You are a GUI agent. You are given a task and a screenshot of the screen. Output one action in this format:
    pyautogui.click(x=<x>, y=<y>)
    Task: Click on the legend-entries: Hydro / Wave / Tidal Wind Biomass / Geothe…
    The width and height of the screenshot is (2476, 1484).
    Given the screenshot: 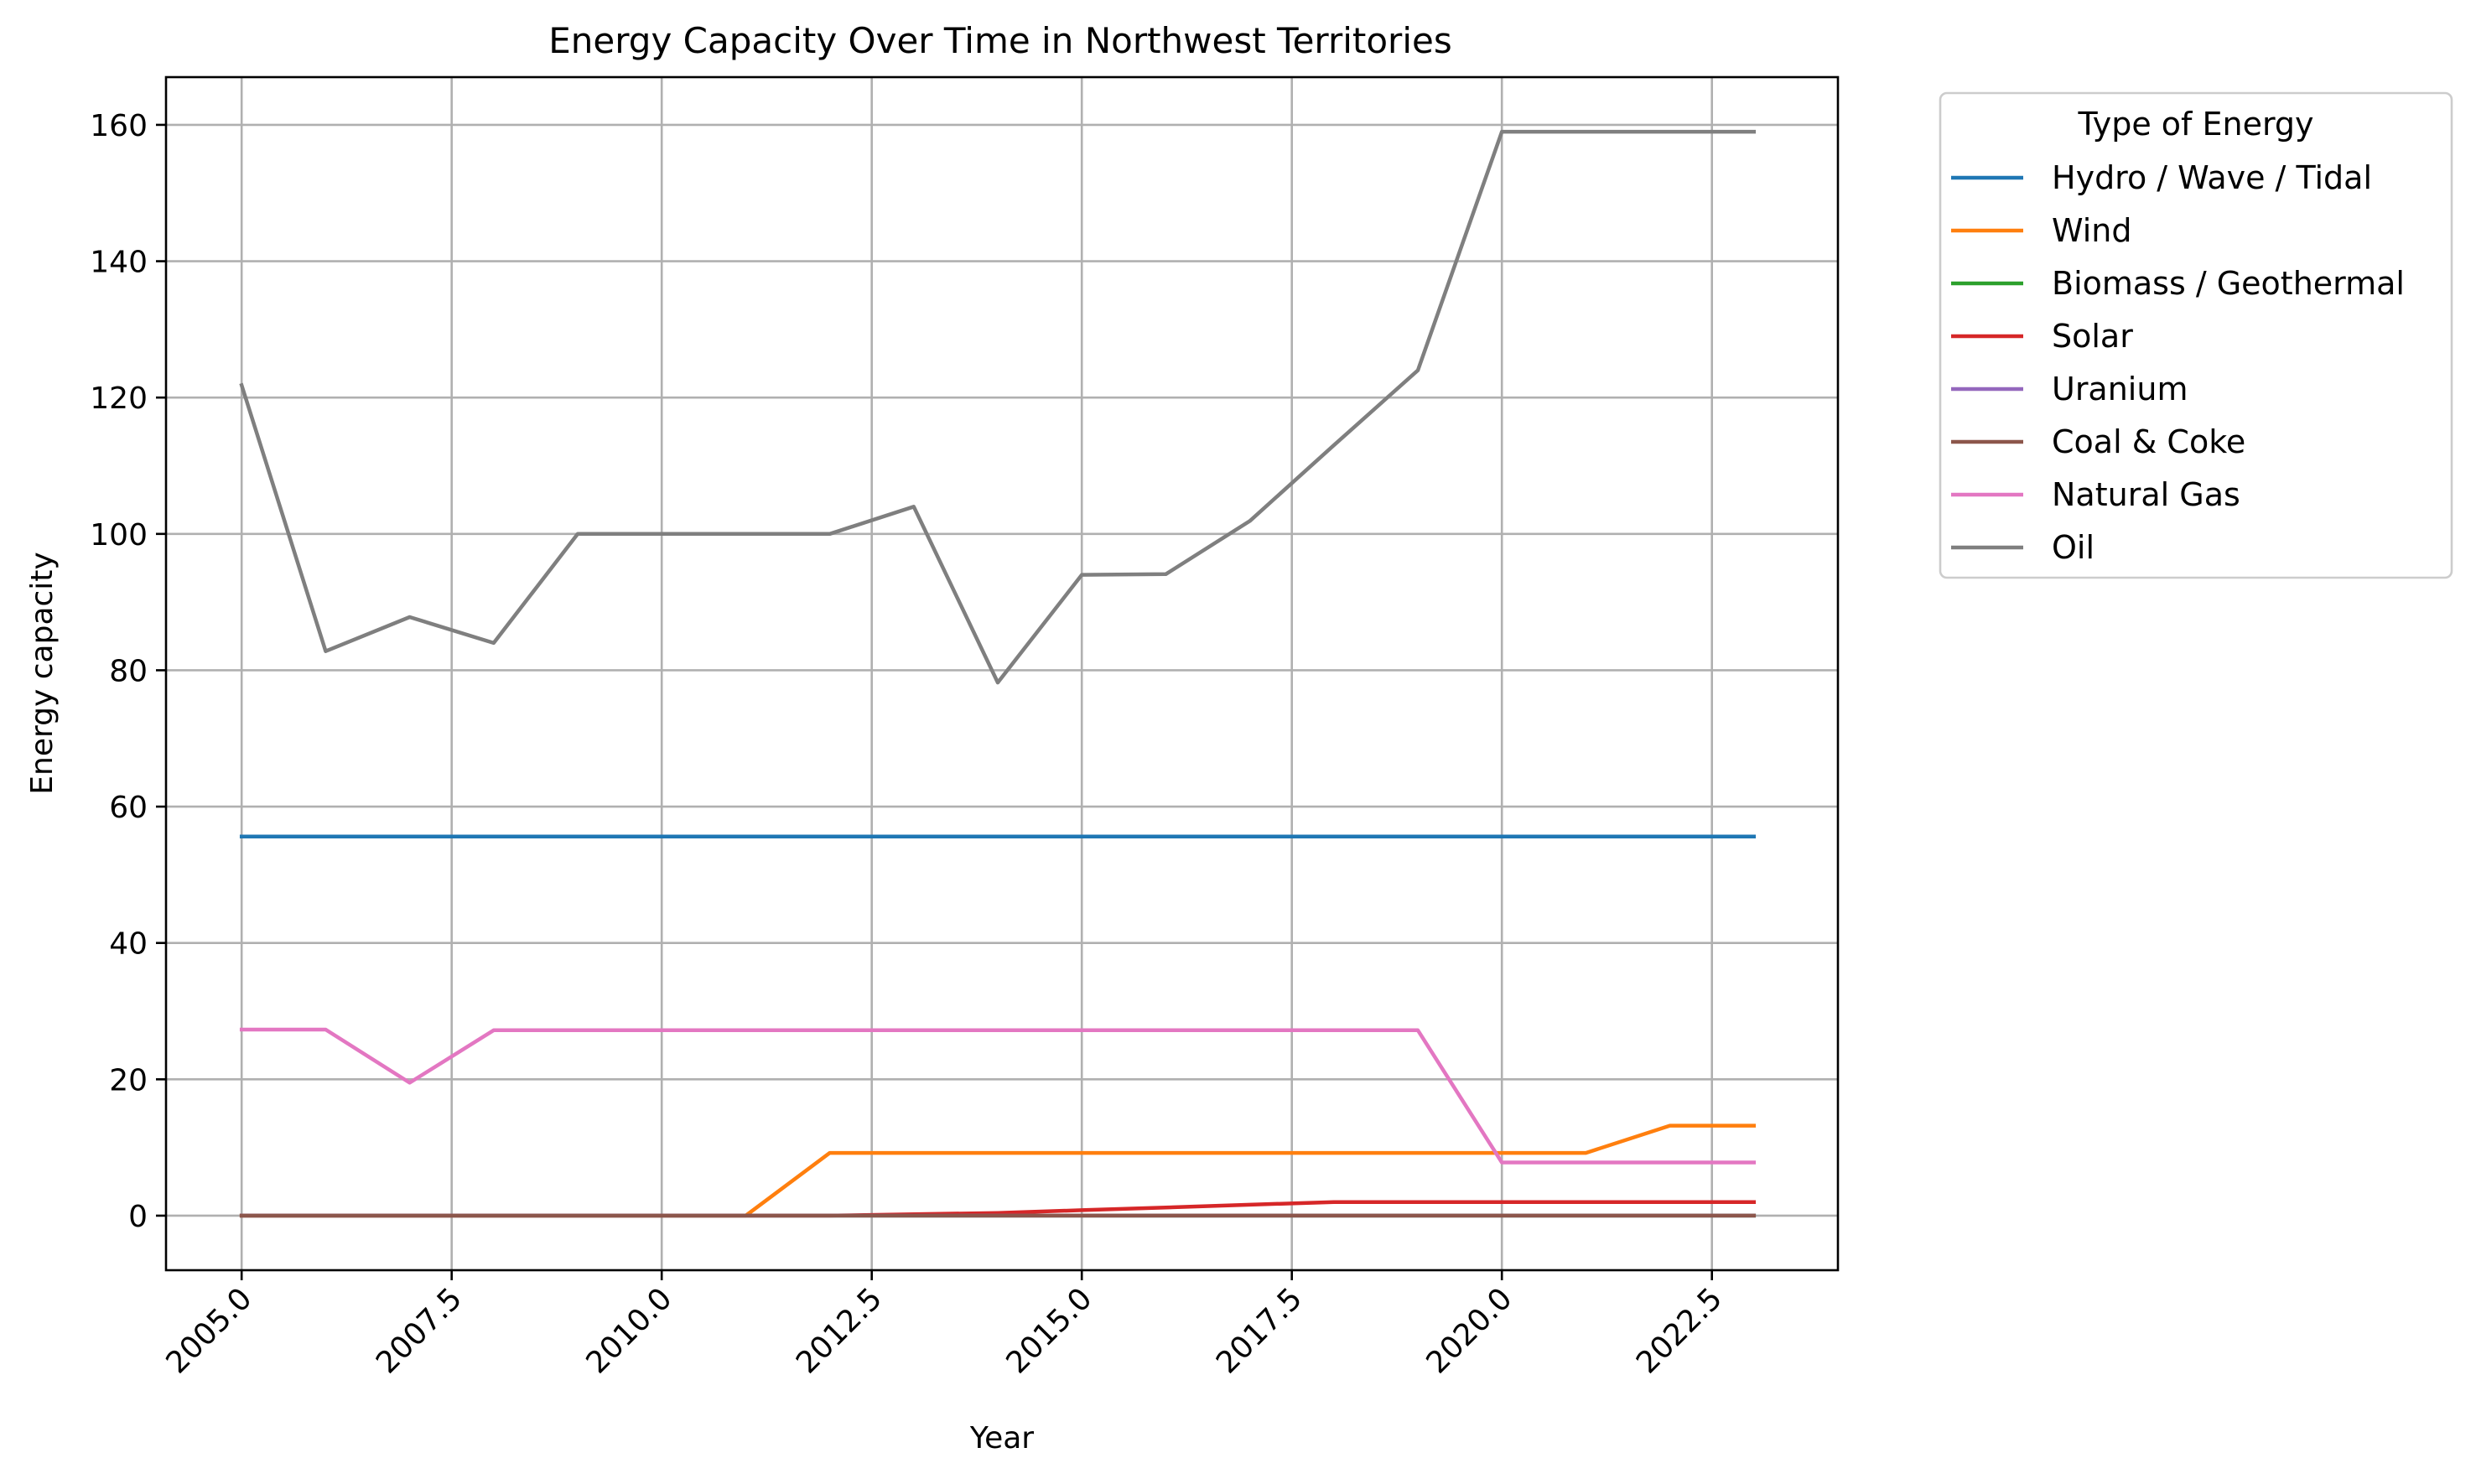 What is the action you would take?
    pyautogui.click(x=2178, y=362)
    